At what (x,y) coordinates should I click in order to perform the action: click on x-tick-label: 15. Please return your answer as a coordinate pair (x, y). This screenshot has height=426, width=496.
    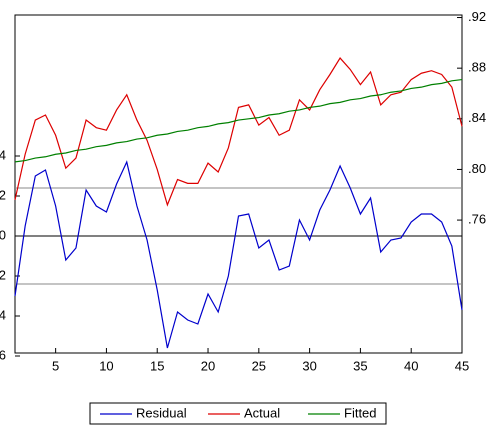
    Looking at the image, I should click on (157, 365).